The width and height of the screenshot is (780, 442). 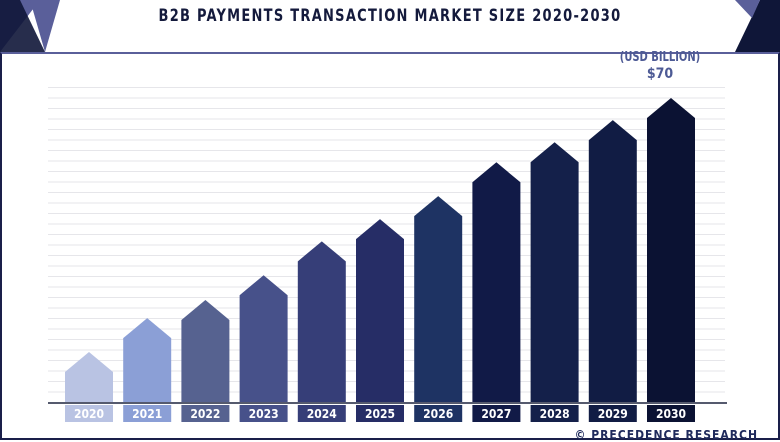 What do you see at coordinates (147, 360) in the screenshot?
I see `bar-2021` at bounding box center [147, 360].